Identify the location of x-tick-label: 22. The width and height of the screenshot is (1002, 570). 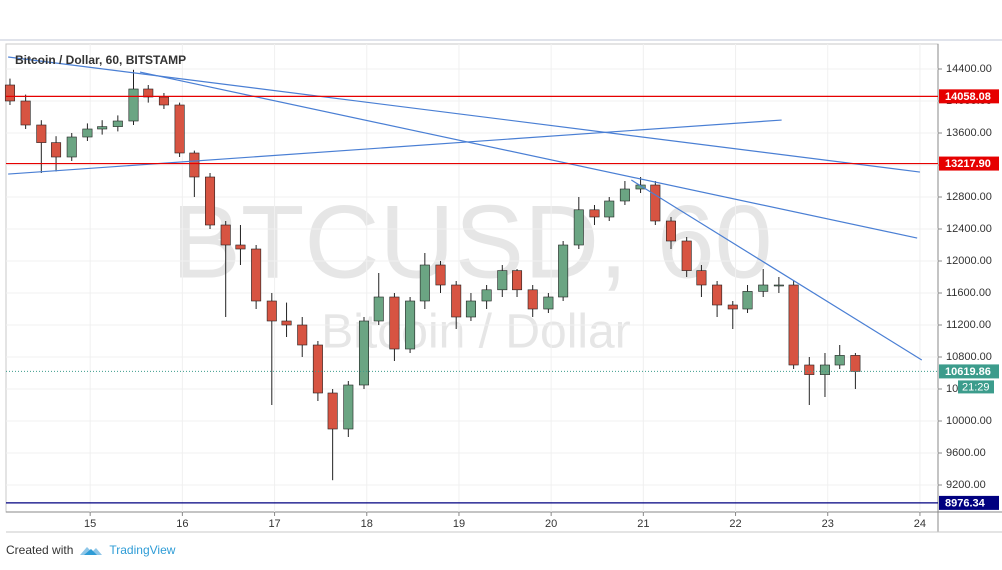
(735, 524).